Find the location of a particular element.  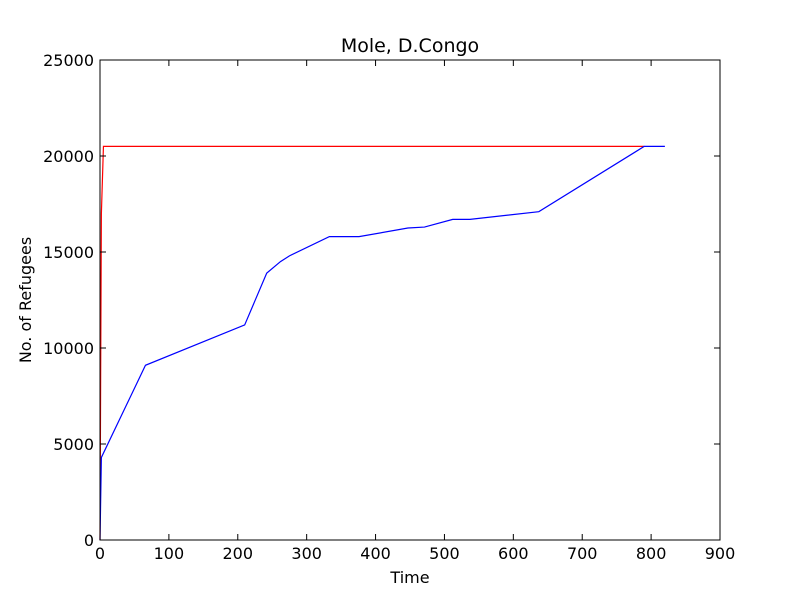

x-tick-label: 0 is located at coordinates (100, 553).